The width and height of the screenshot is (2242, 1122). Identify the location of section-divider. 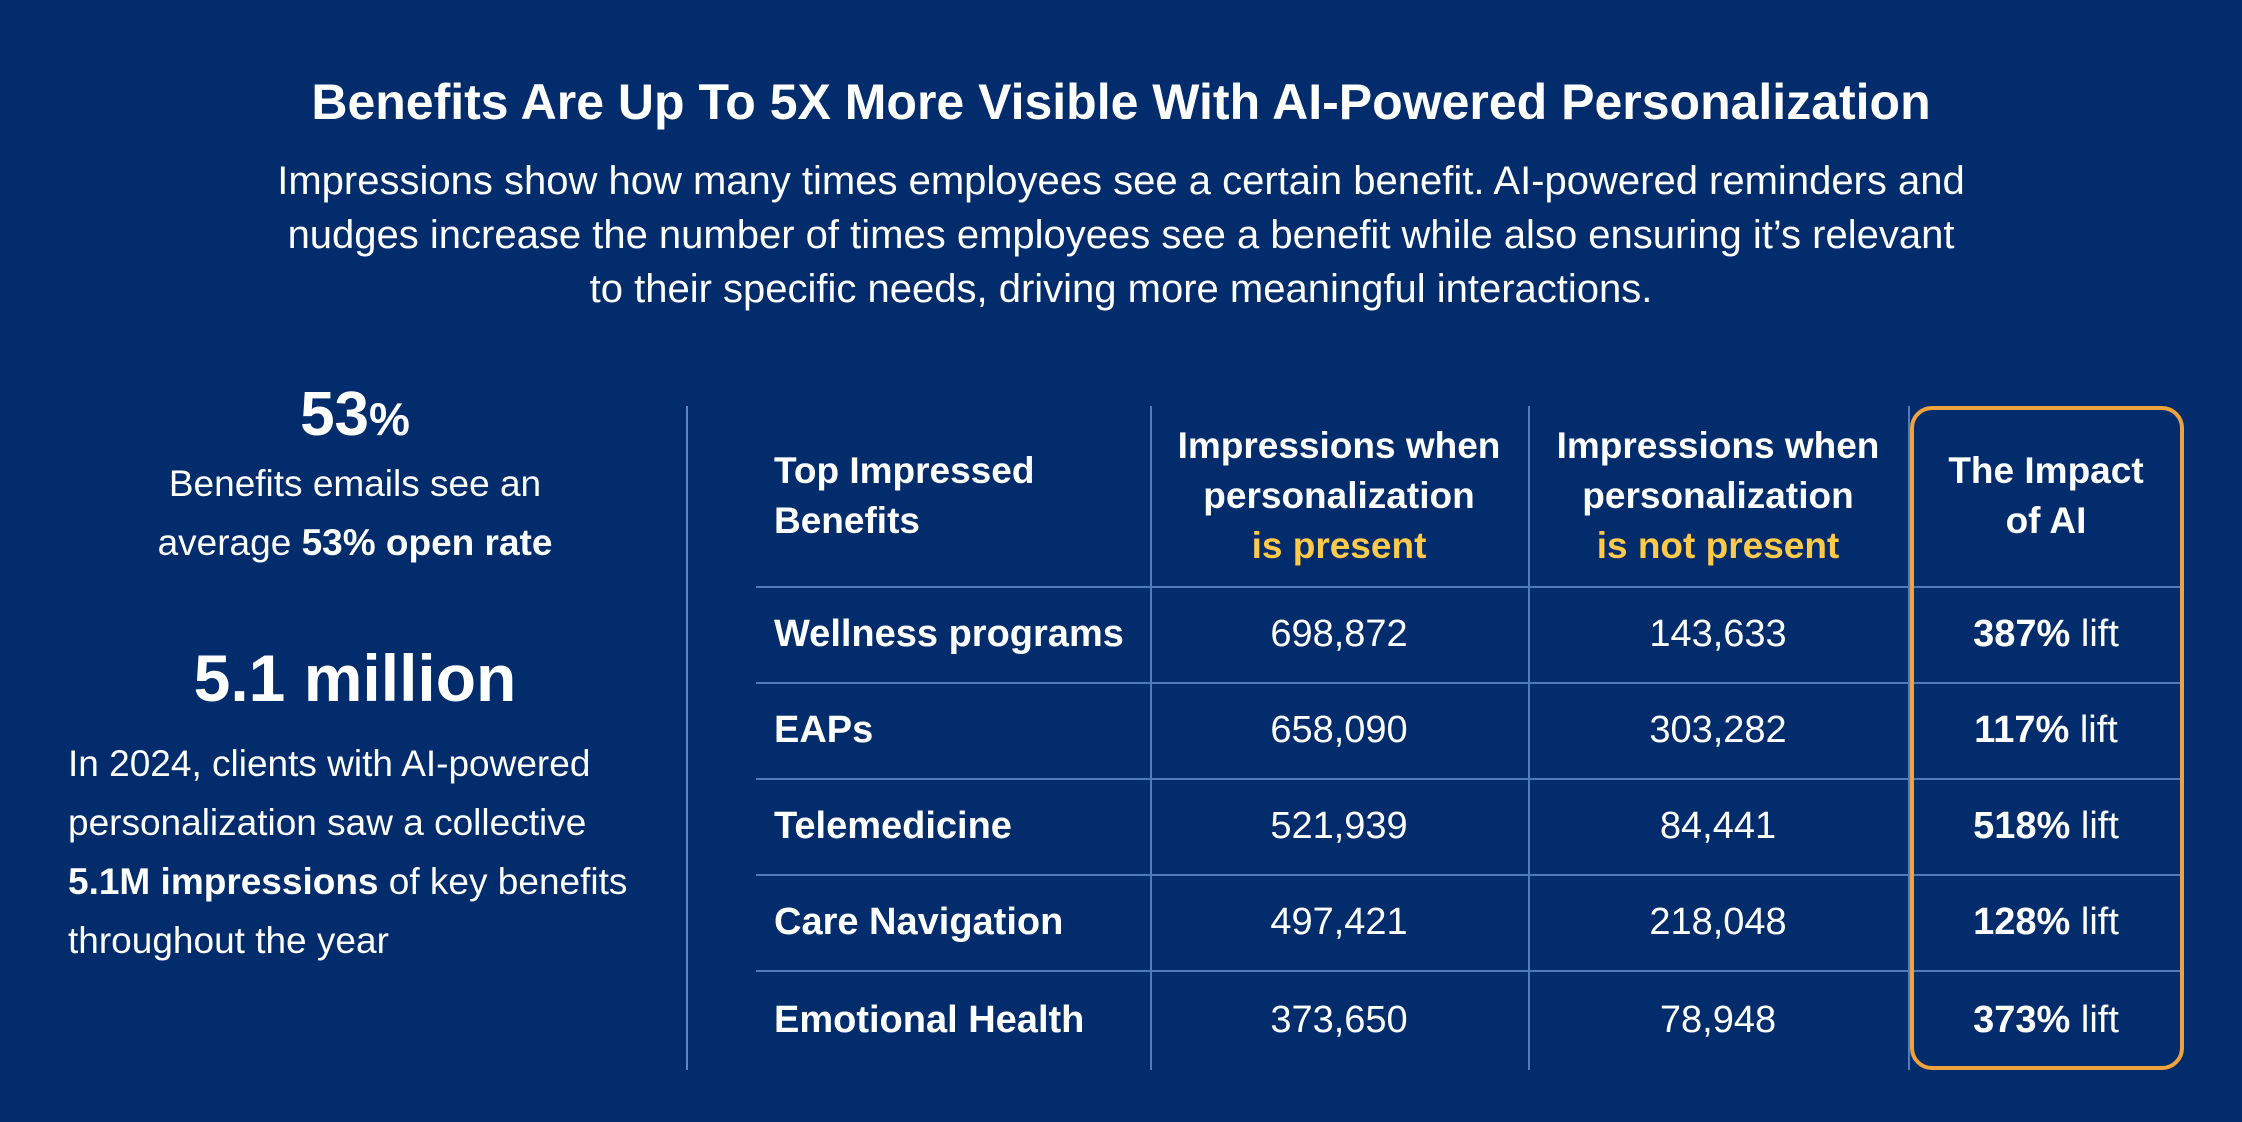
(687, 738).